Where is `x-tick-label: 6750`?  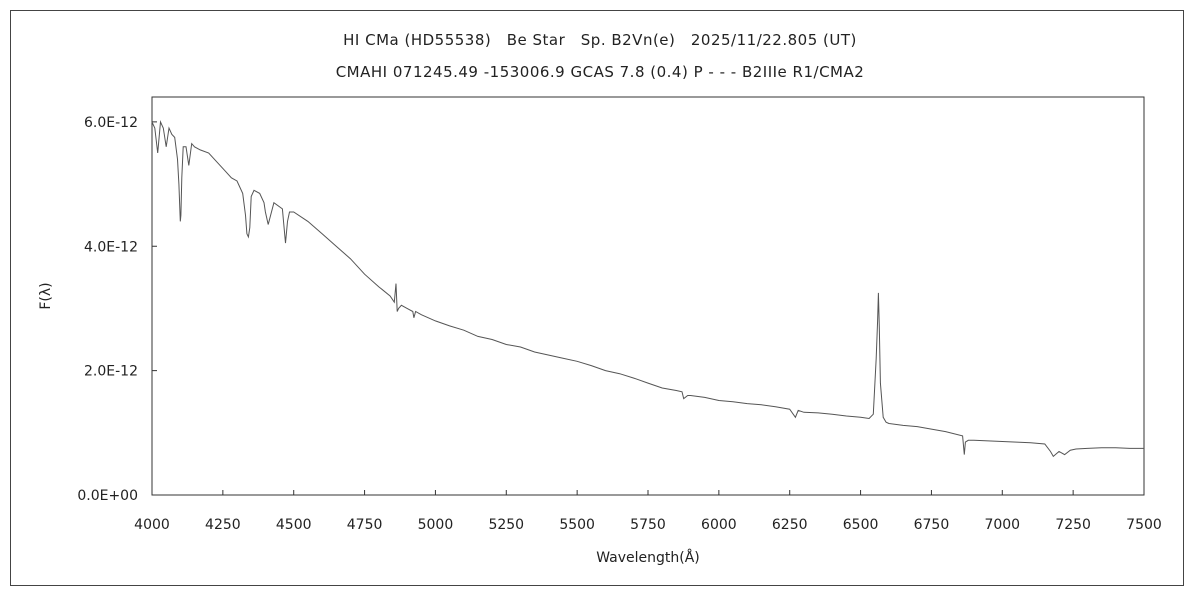
x-tick-label: 6750 is located at coordinates (932, 525).